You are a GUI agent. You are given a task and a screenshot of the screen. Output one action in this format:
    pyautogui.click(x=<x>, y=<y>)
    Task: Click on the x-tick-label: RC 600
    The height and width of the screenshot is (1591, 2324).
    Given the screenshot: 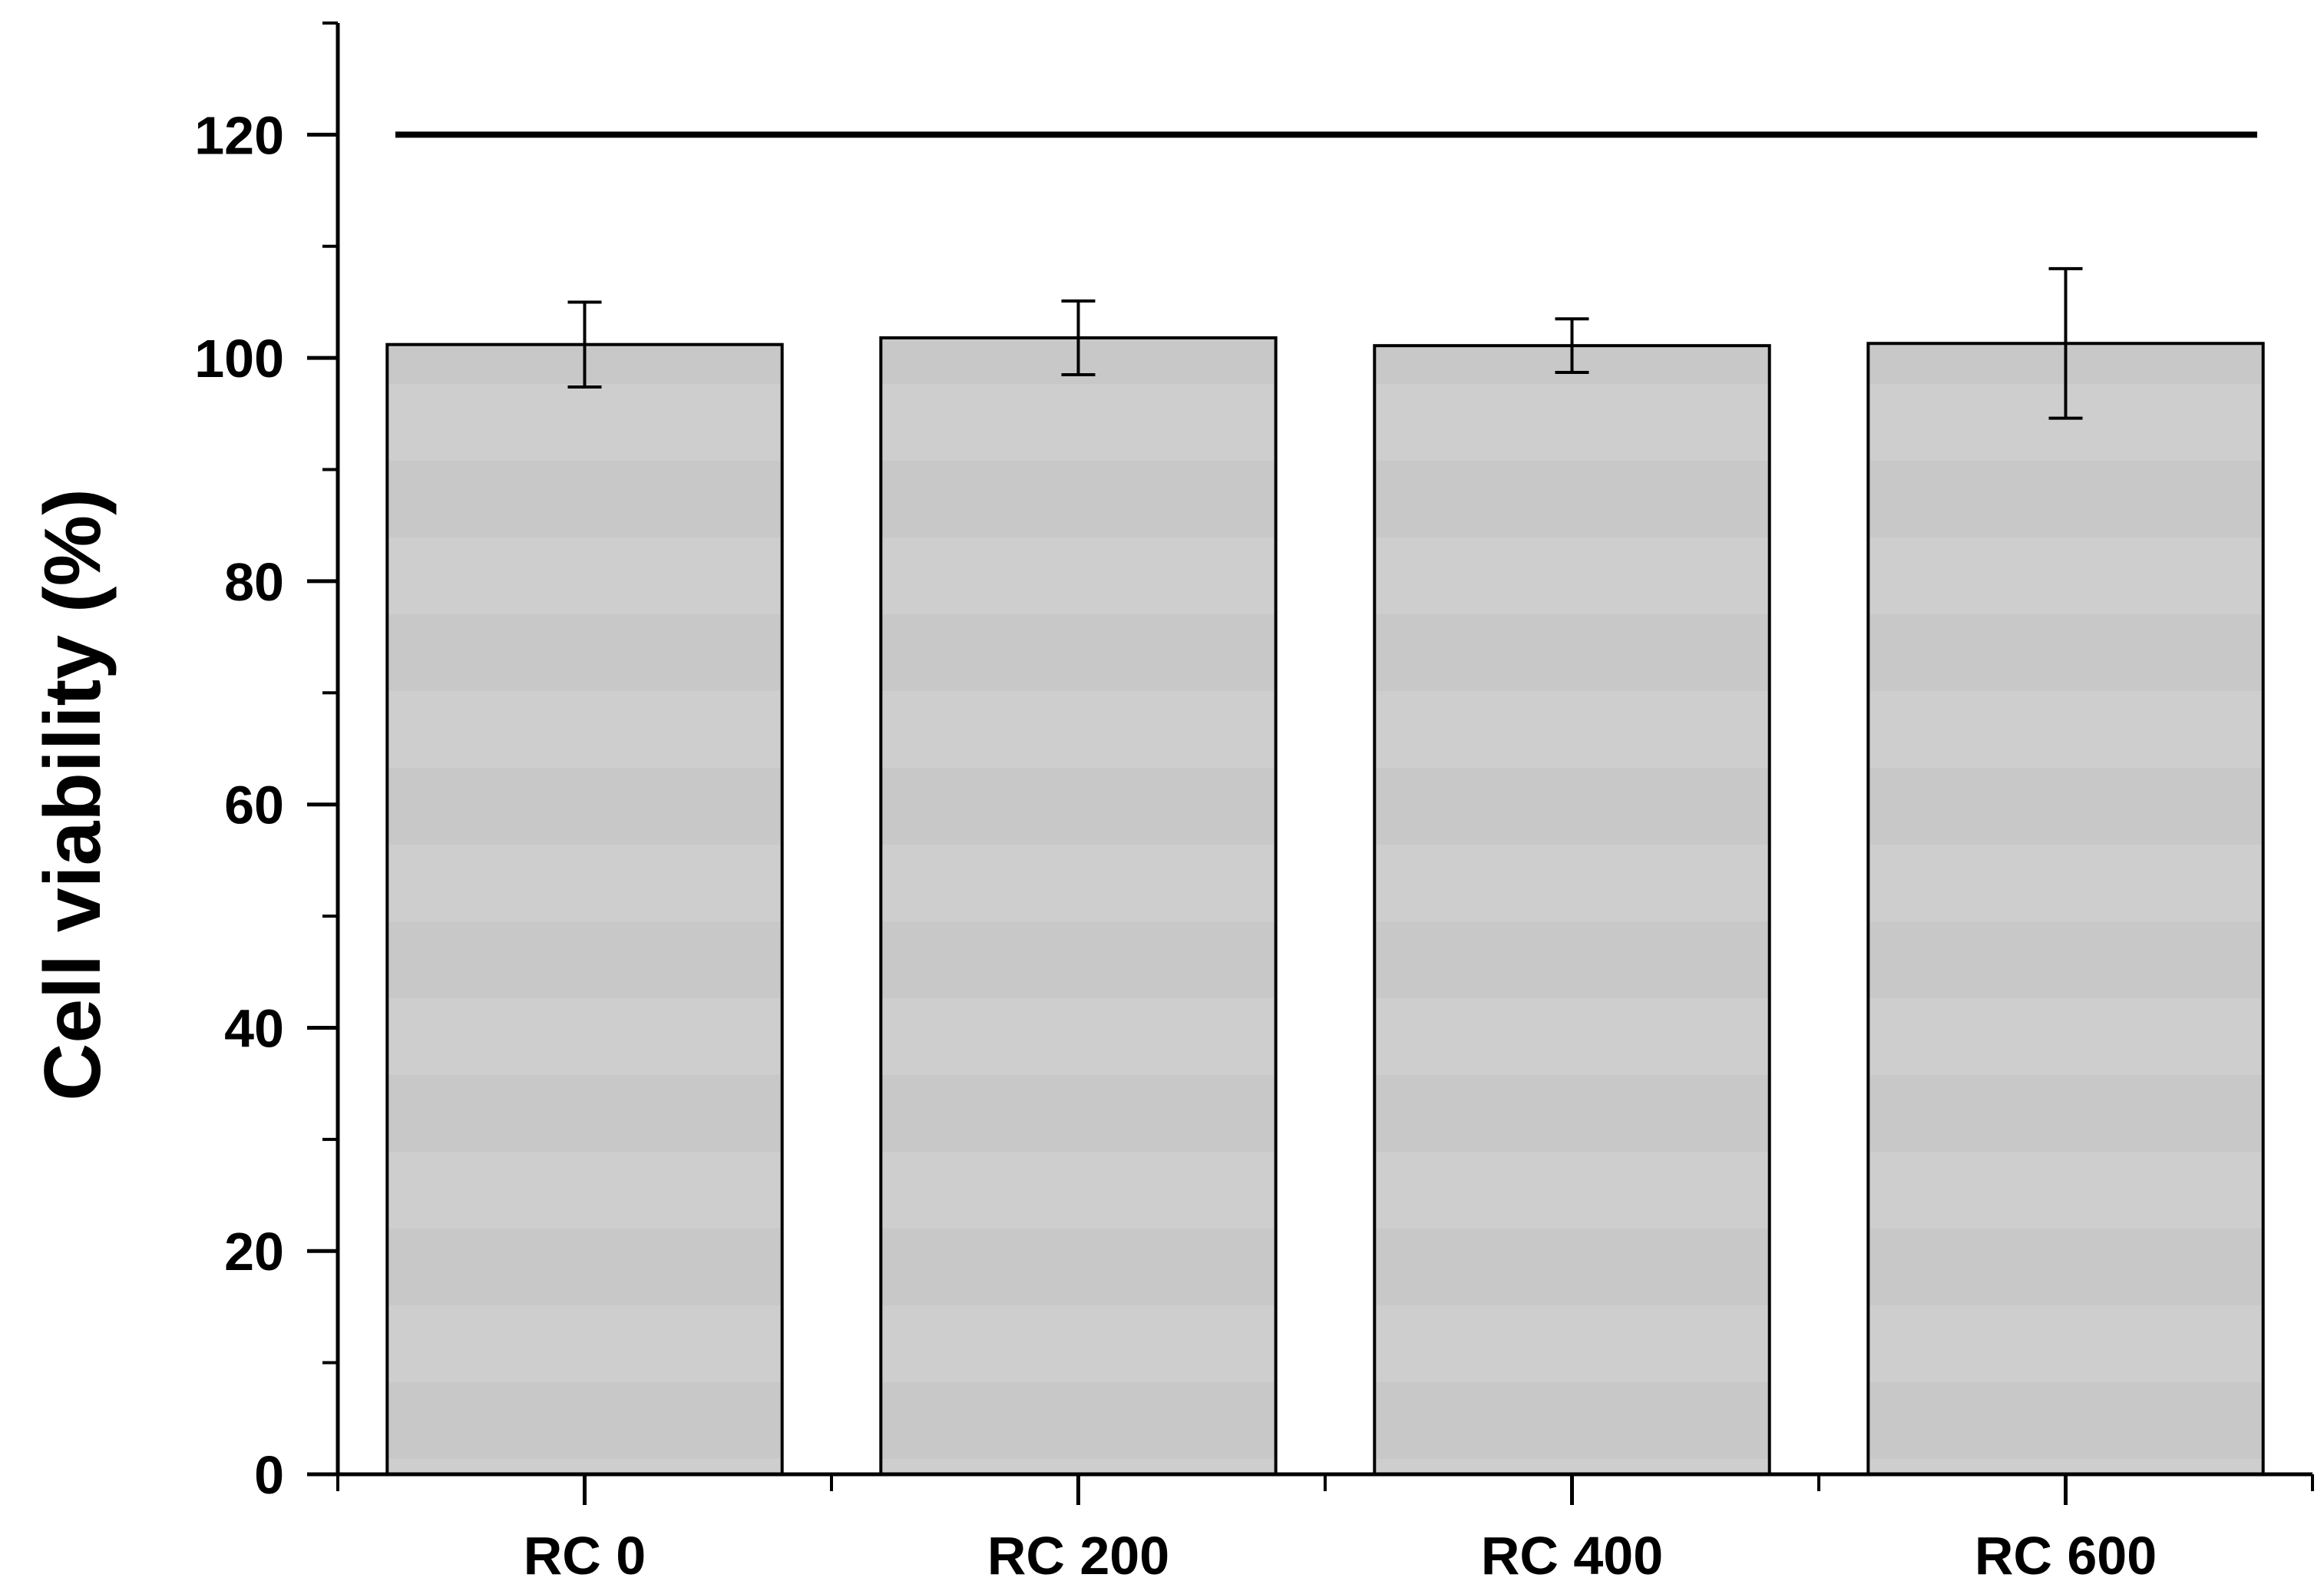 What is the action you would take?
    pyautogui.click(x=2066, y=1556)
    